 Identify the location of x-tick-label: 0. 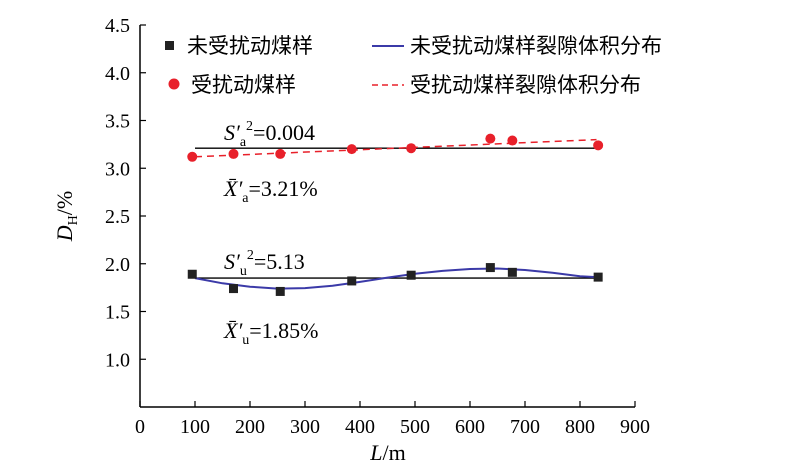
(140, 427).